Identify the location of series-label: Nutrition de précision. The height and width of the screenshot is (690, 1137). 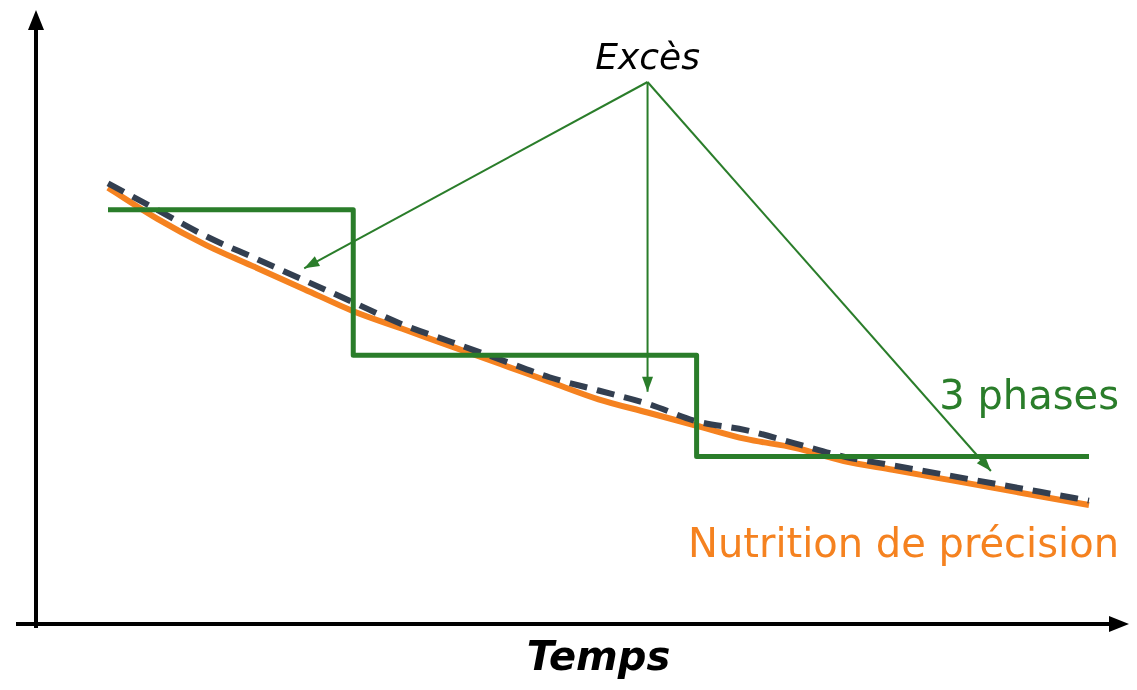
(903, 543).